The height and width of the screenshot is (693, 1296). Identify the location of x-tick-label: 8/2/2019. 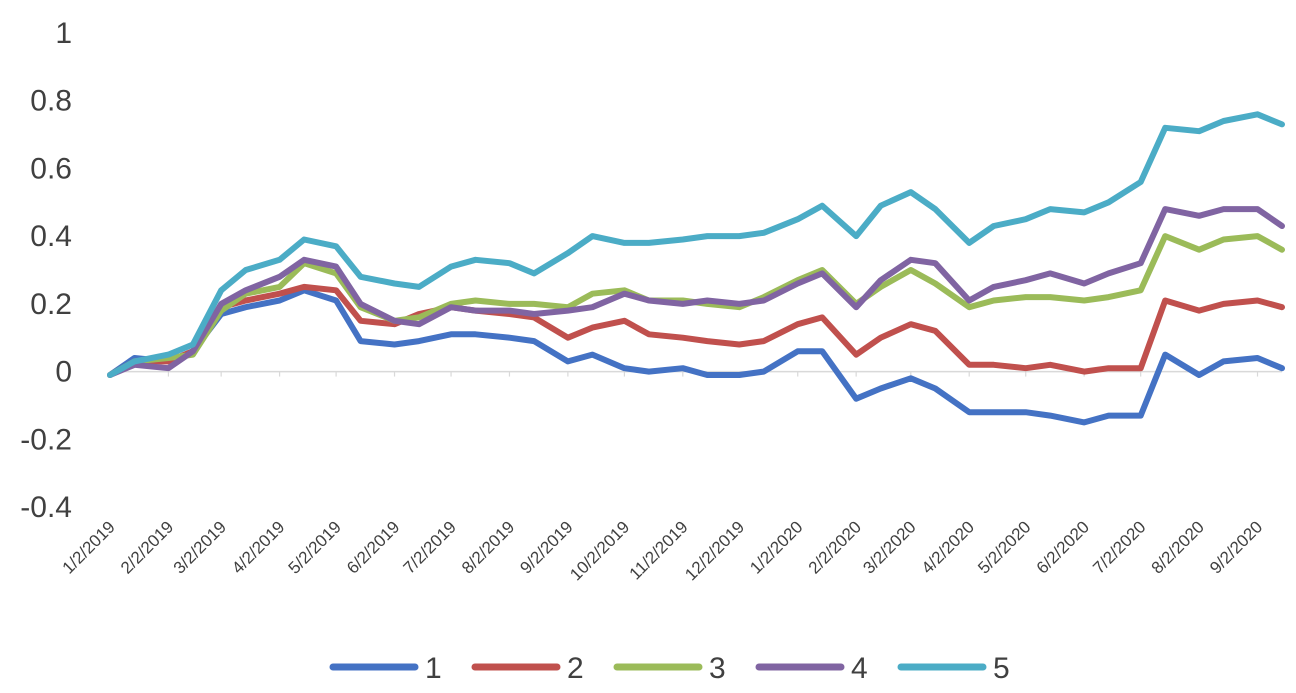
(488, 547).